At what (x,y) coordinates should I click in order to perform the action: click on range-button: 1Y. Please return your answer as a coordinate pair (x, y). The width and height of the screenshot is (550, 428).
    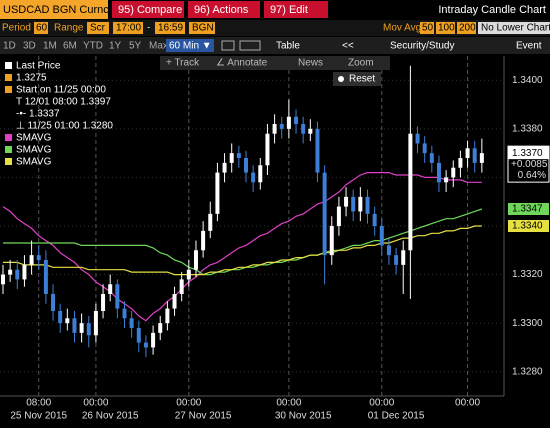
    Looking at the image, I should click on (115, 46).